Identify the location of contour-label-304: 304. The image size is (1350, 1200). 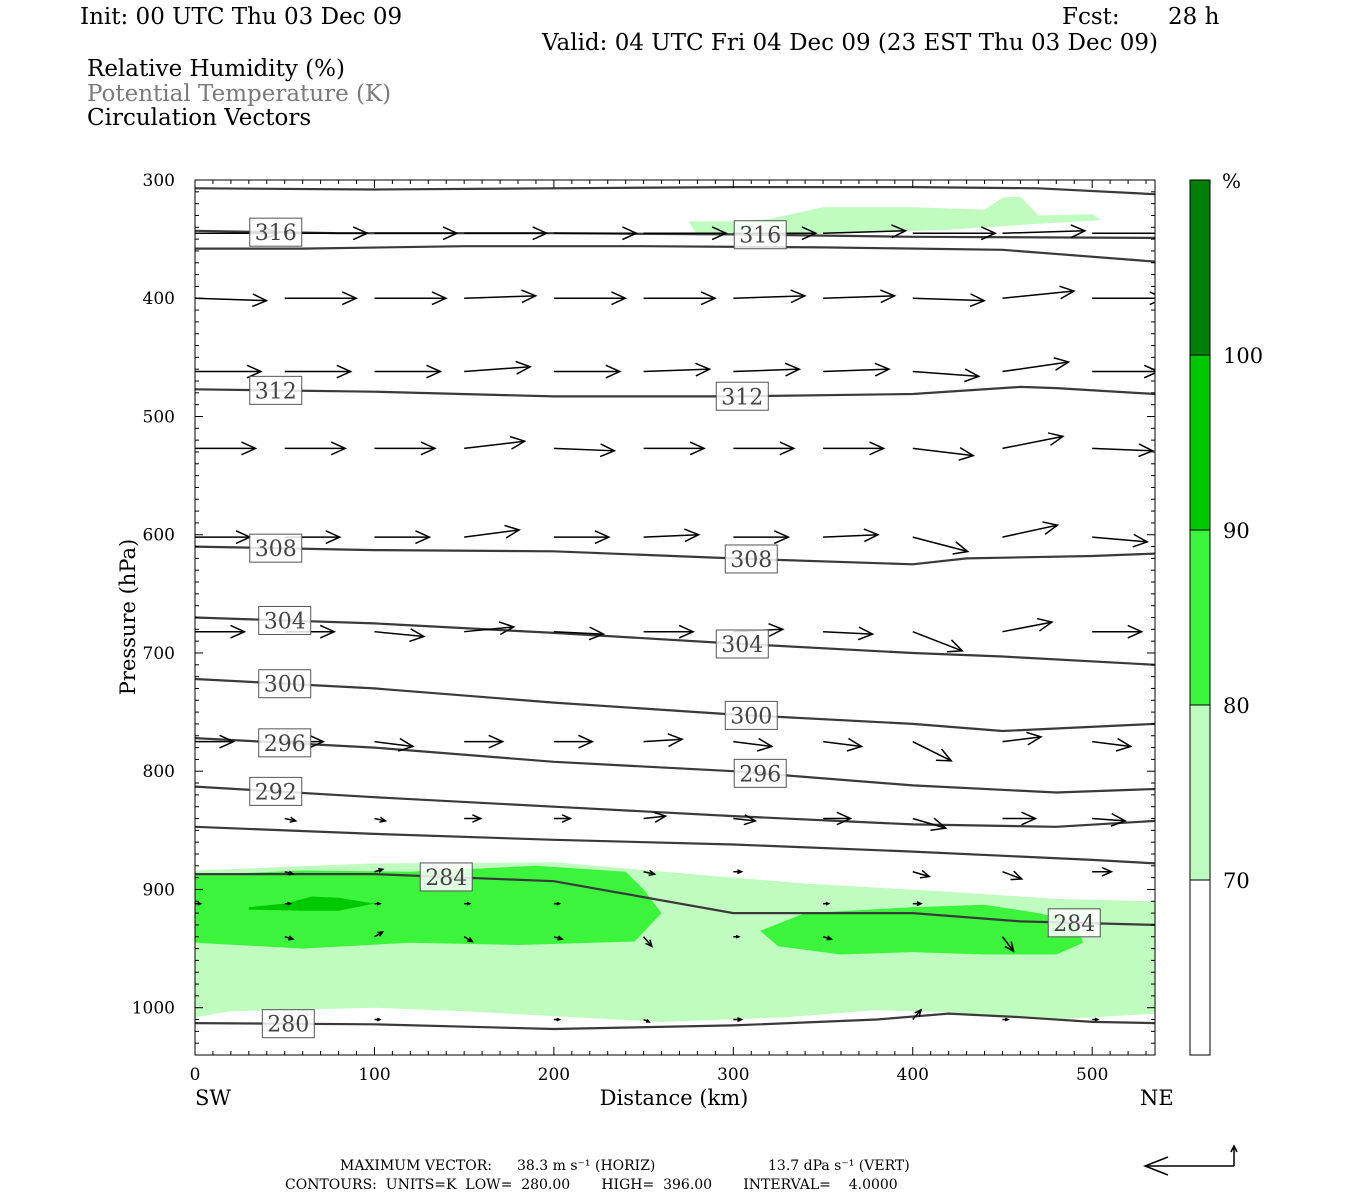
(285, 620).